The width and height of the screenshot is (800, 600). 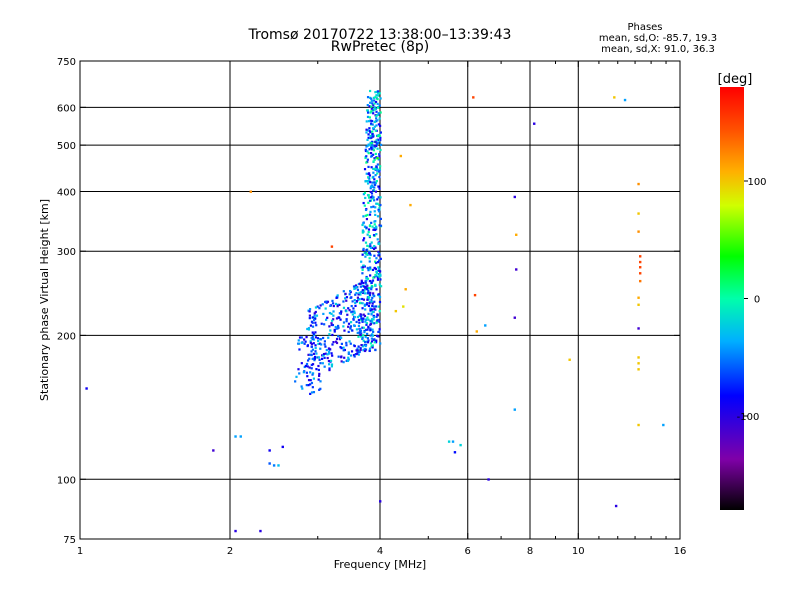 What do you see at coordinates (380, 35) in the screenshot?
I see `chart-title: Tromsø 20170722 13:38:00–13:39:43` at bounding box center [380, 35].